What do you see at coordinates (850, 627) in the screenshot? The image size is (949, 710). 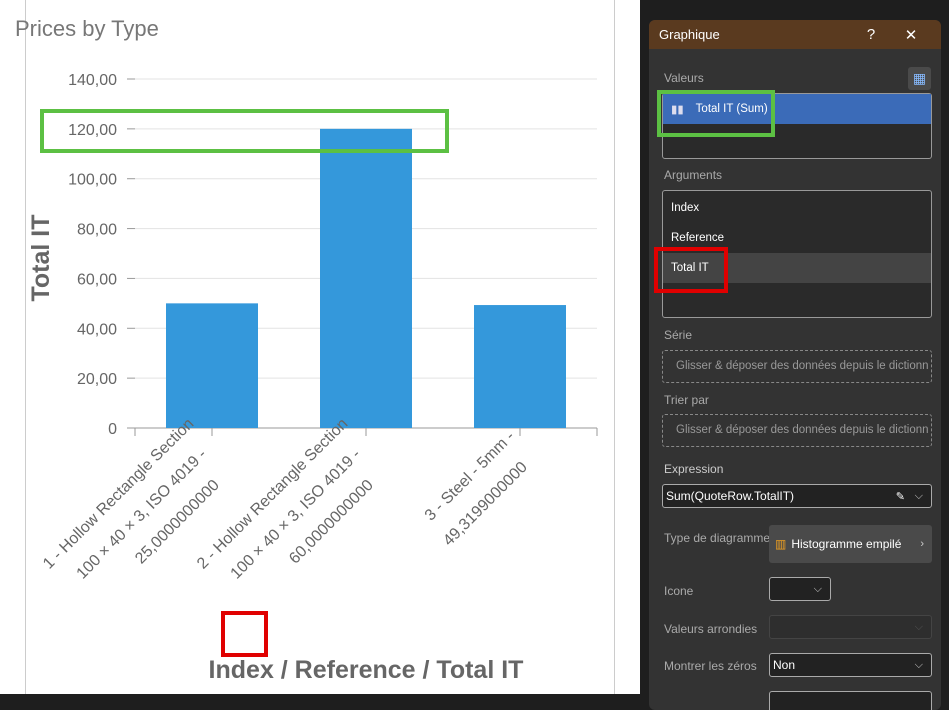 I see `rounded-select: ⌵` at bounding box center [850, 627].